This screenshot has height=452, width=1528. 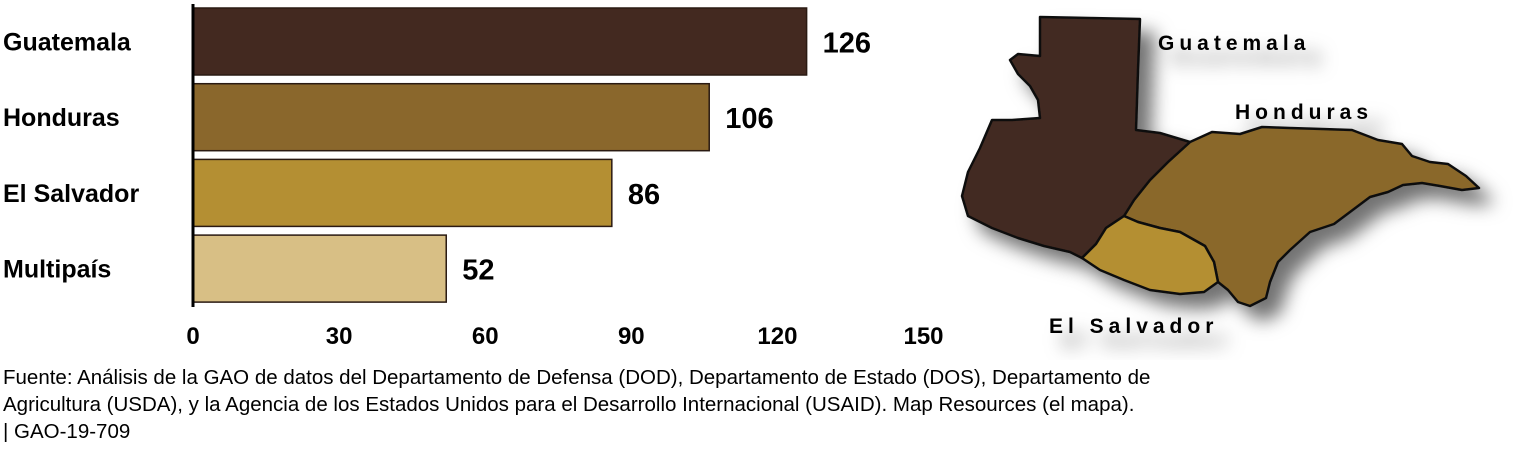 I want to click on x-tick-label-90: 90, so click(x=631, y=336).